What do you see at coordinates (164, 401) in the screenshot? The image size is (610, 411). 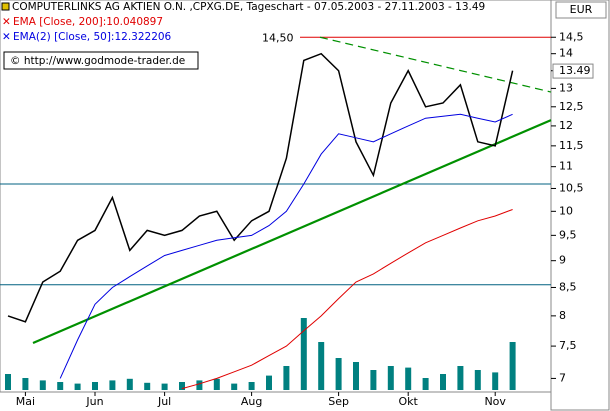 I see `x-tick-label: Jul` at bounding box center [164, 401].